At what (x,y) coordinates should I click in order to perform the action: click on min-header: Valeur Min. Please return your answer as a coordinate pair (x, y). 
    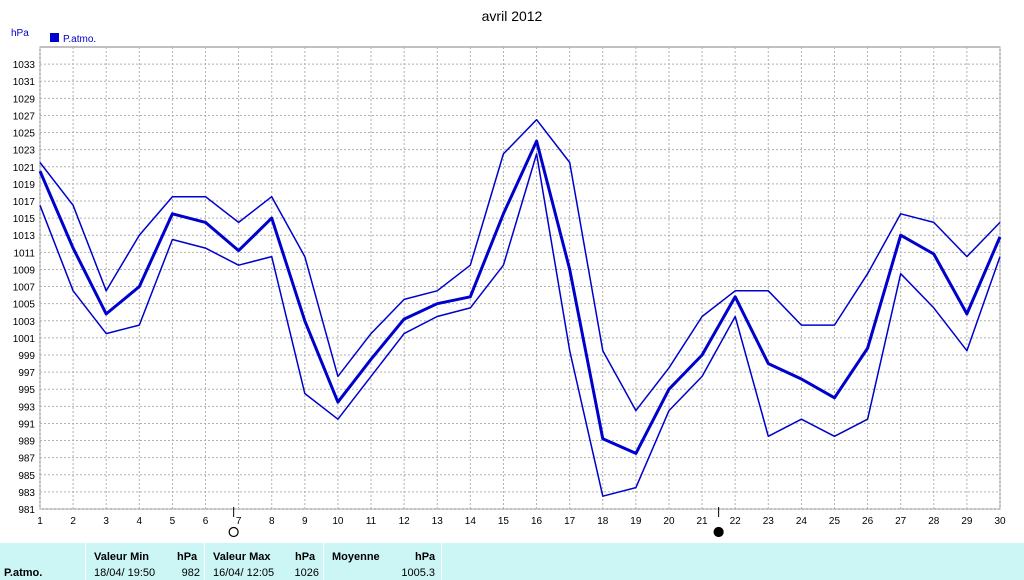
    Looking at the image, I should click on (122, 557).